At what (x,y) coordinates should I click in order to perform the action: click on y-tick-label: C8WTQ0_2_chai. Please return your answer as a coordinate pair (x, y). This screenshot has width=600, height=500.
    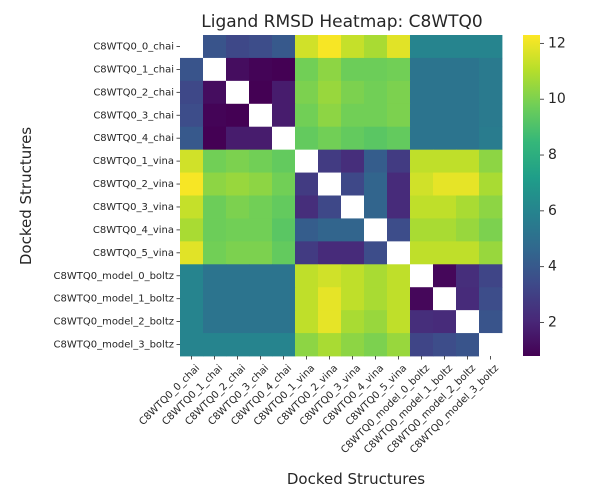
    Looking at the image, I should click on (133, 92).